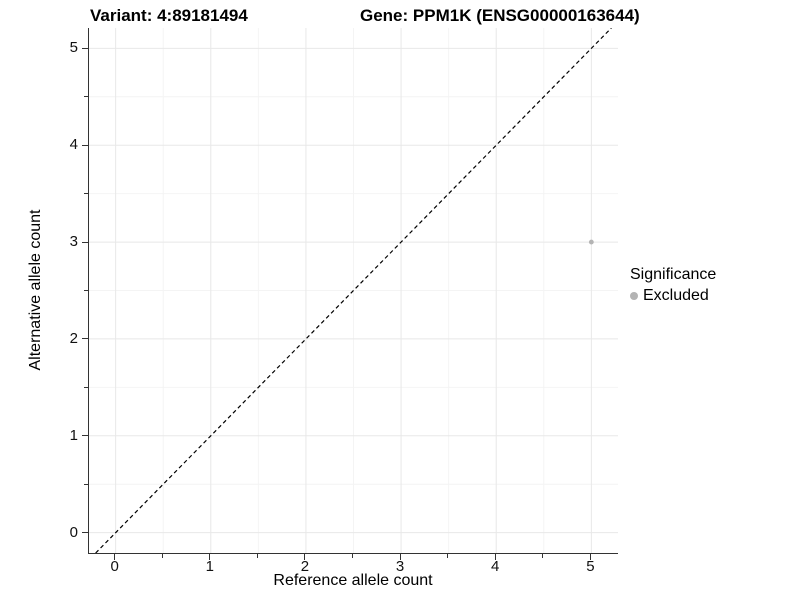 The width and height of the screenshot is (800, 600). Describe the element at coordinates (673, 285) in the screenshot. I see `legend: Significance Excluded` at that location.